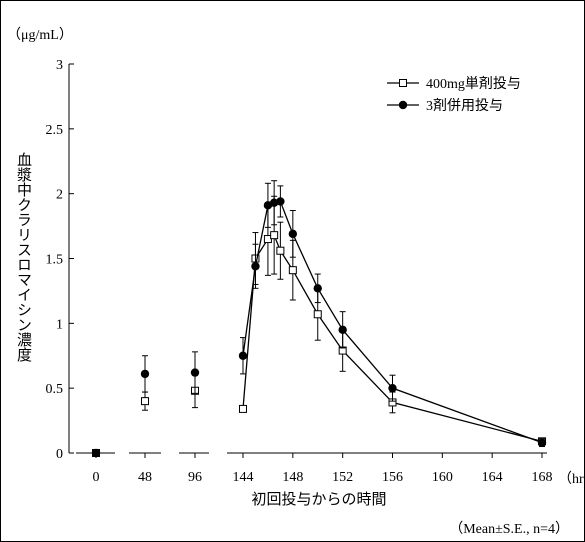 This screenshot has height=542, width=585. Describe the element at coordinates (542, 477) in the screenshot. I see `x-tick-label: 168` at that location.